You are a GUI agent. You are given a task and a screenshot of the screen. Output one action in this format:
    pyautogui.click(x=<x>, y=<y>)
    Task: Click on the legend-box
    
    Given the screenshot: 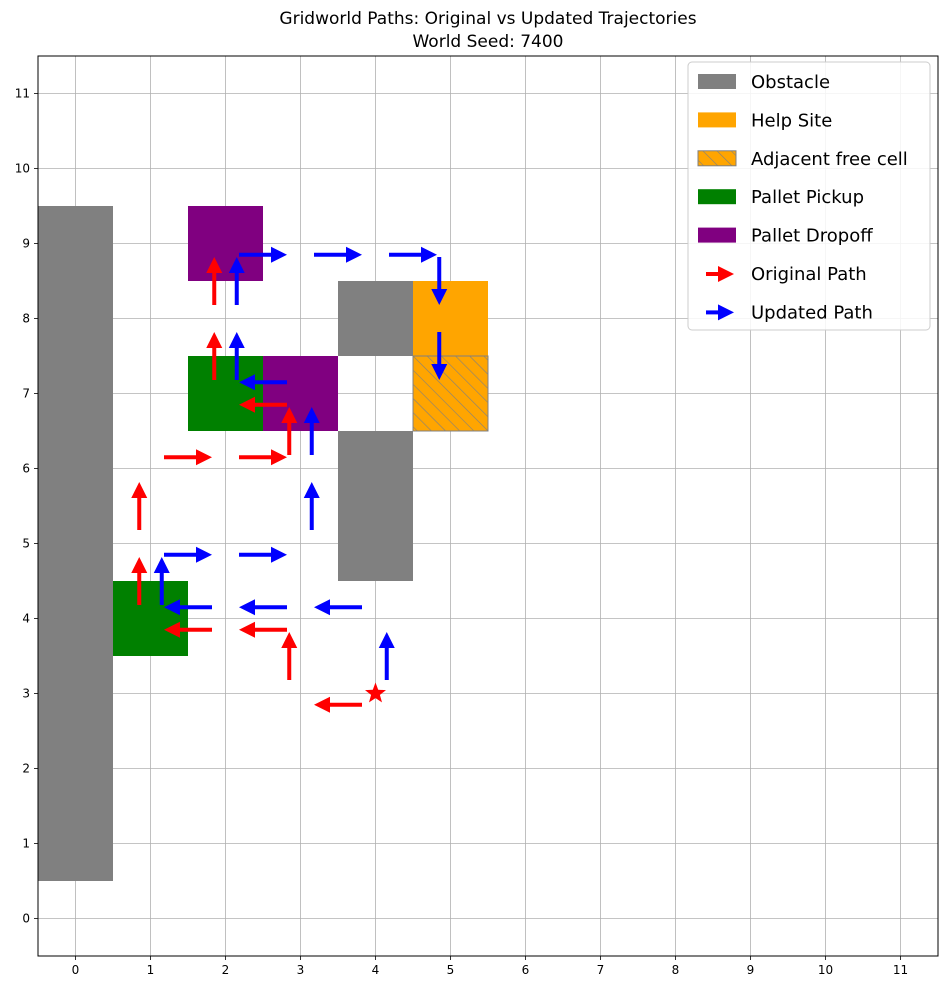 What is the action you would take?
    pyautogui.click(x=809, y=196)
    